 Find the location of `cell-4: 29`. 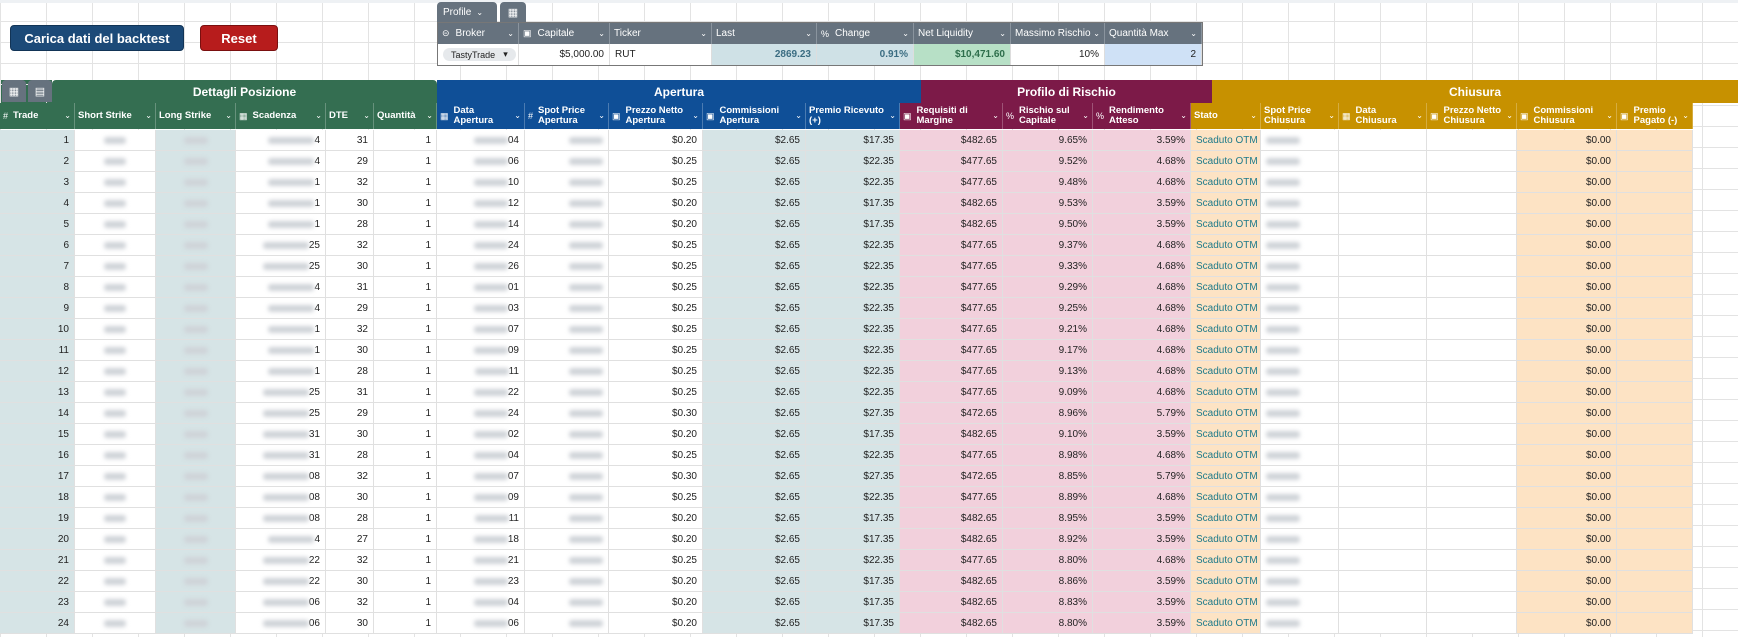

cell-4: 29 is located at coordinates (350, 161).